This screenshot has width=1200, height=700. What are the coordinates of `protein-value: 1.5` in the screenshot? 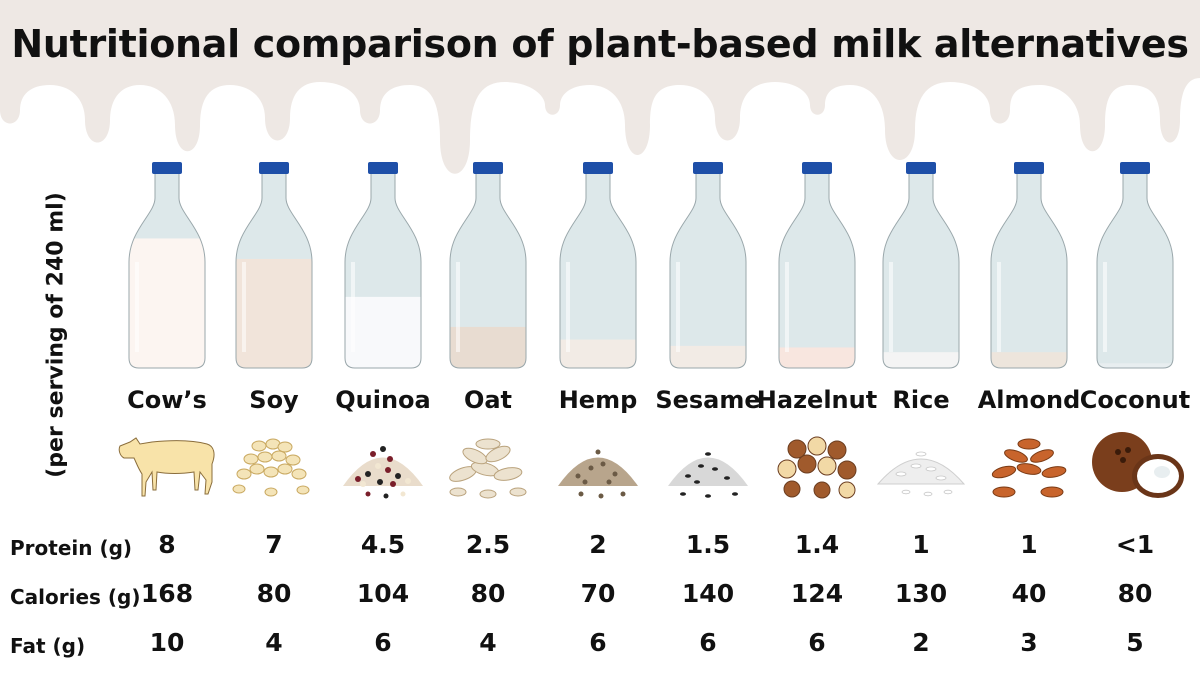 It's located at (708, 544).